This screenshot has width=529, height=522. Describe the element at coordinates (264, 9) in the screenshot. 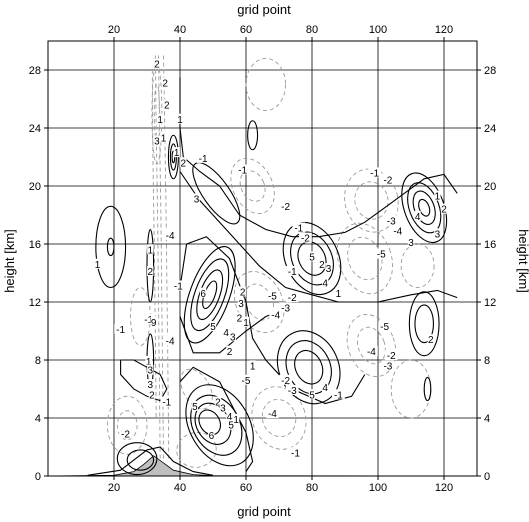

I see `x-axis-title-top: grid point` at that location.